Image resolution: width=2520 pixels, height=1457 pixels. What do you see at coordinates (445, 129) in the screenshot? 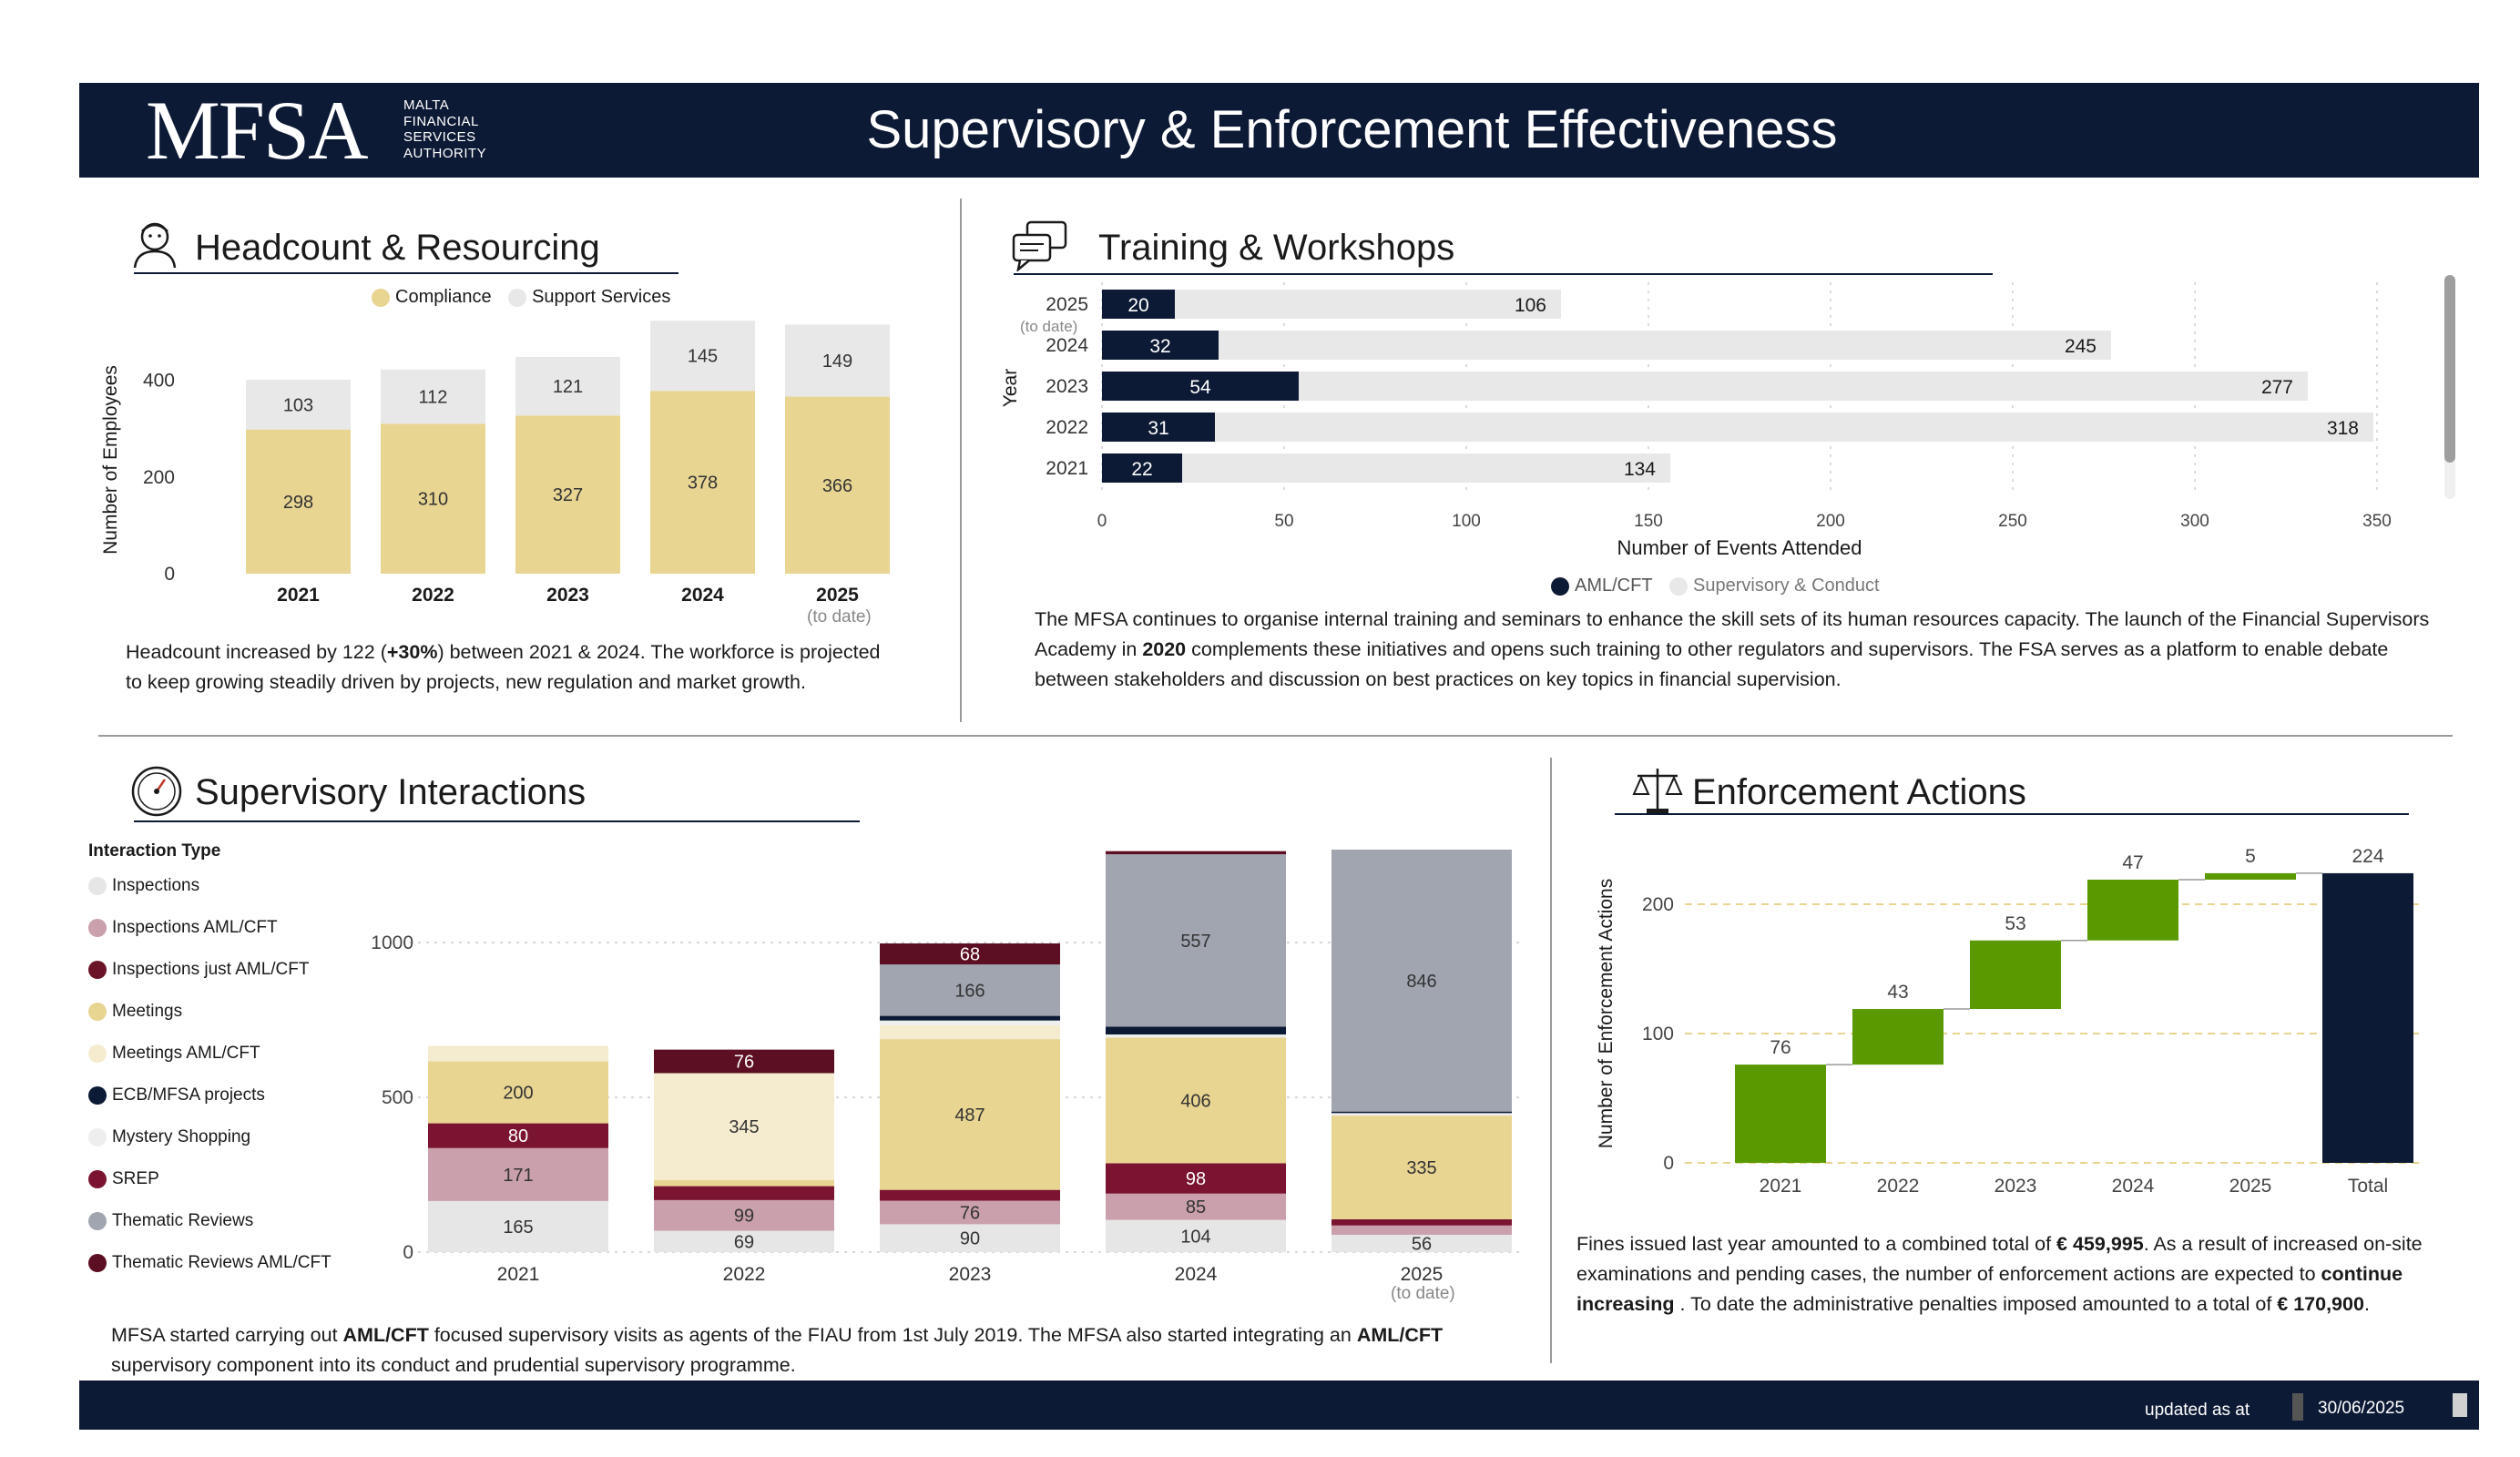
I see `mfsa-logo-subtitle: MALTA FINANCIAL SERVICES AUTHORITY` at bounding box center [445, 129].